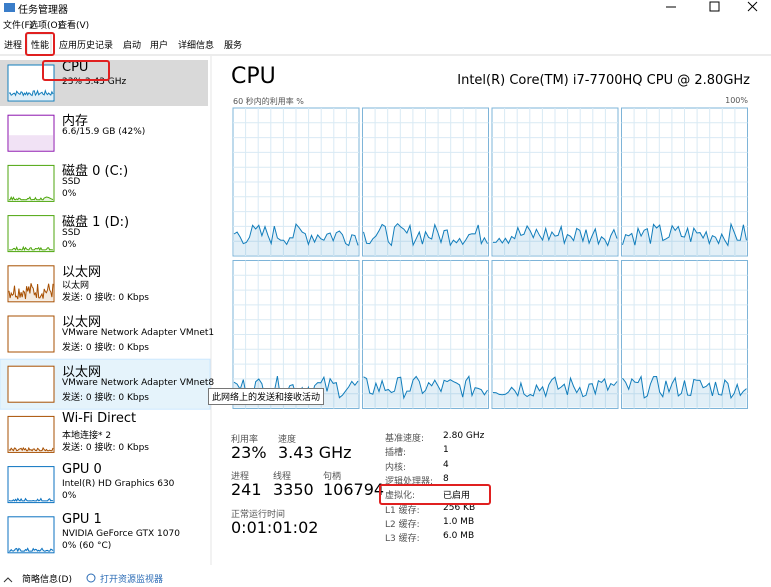 The image size is (771, 587). Describe the element at coordinates (266, 396) in the screenshot. I see `tooltip: 此网络上的发送和接收活动` at that location.